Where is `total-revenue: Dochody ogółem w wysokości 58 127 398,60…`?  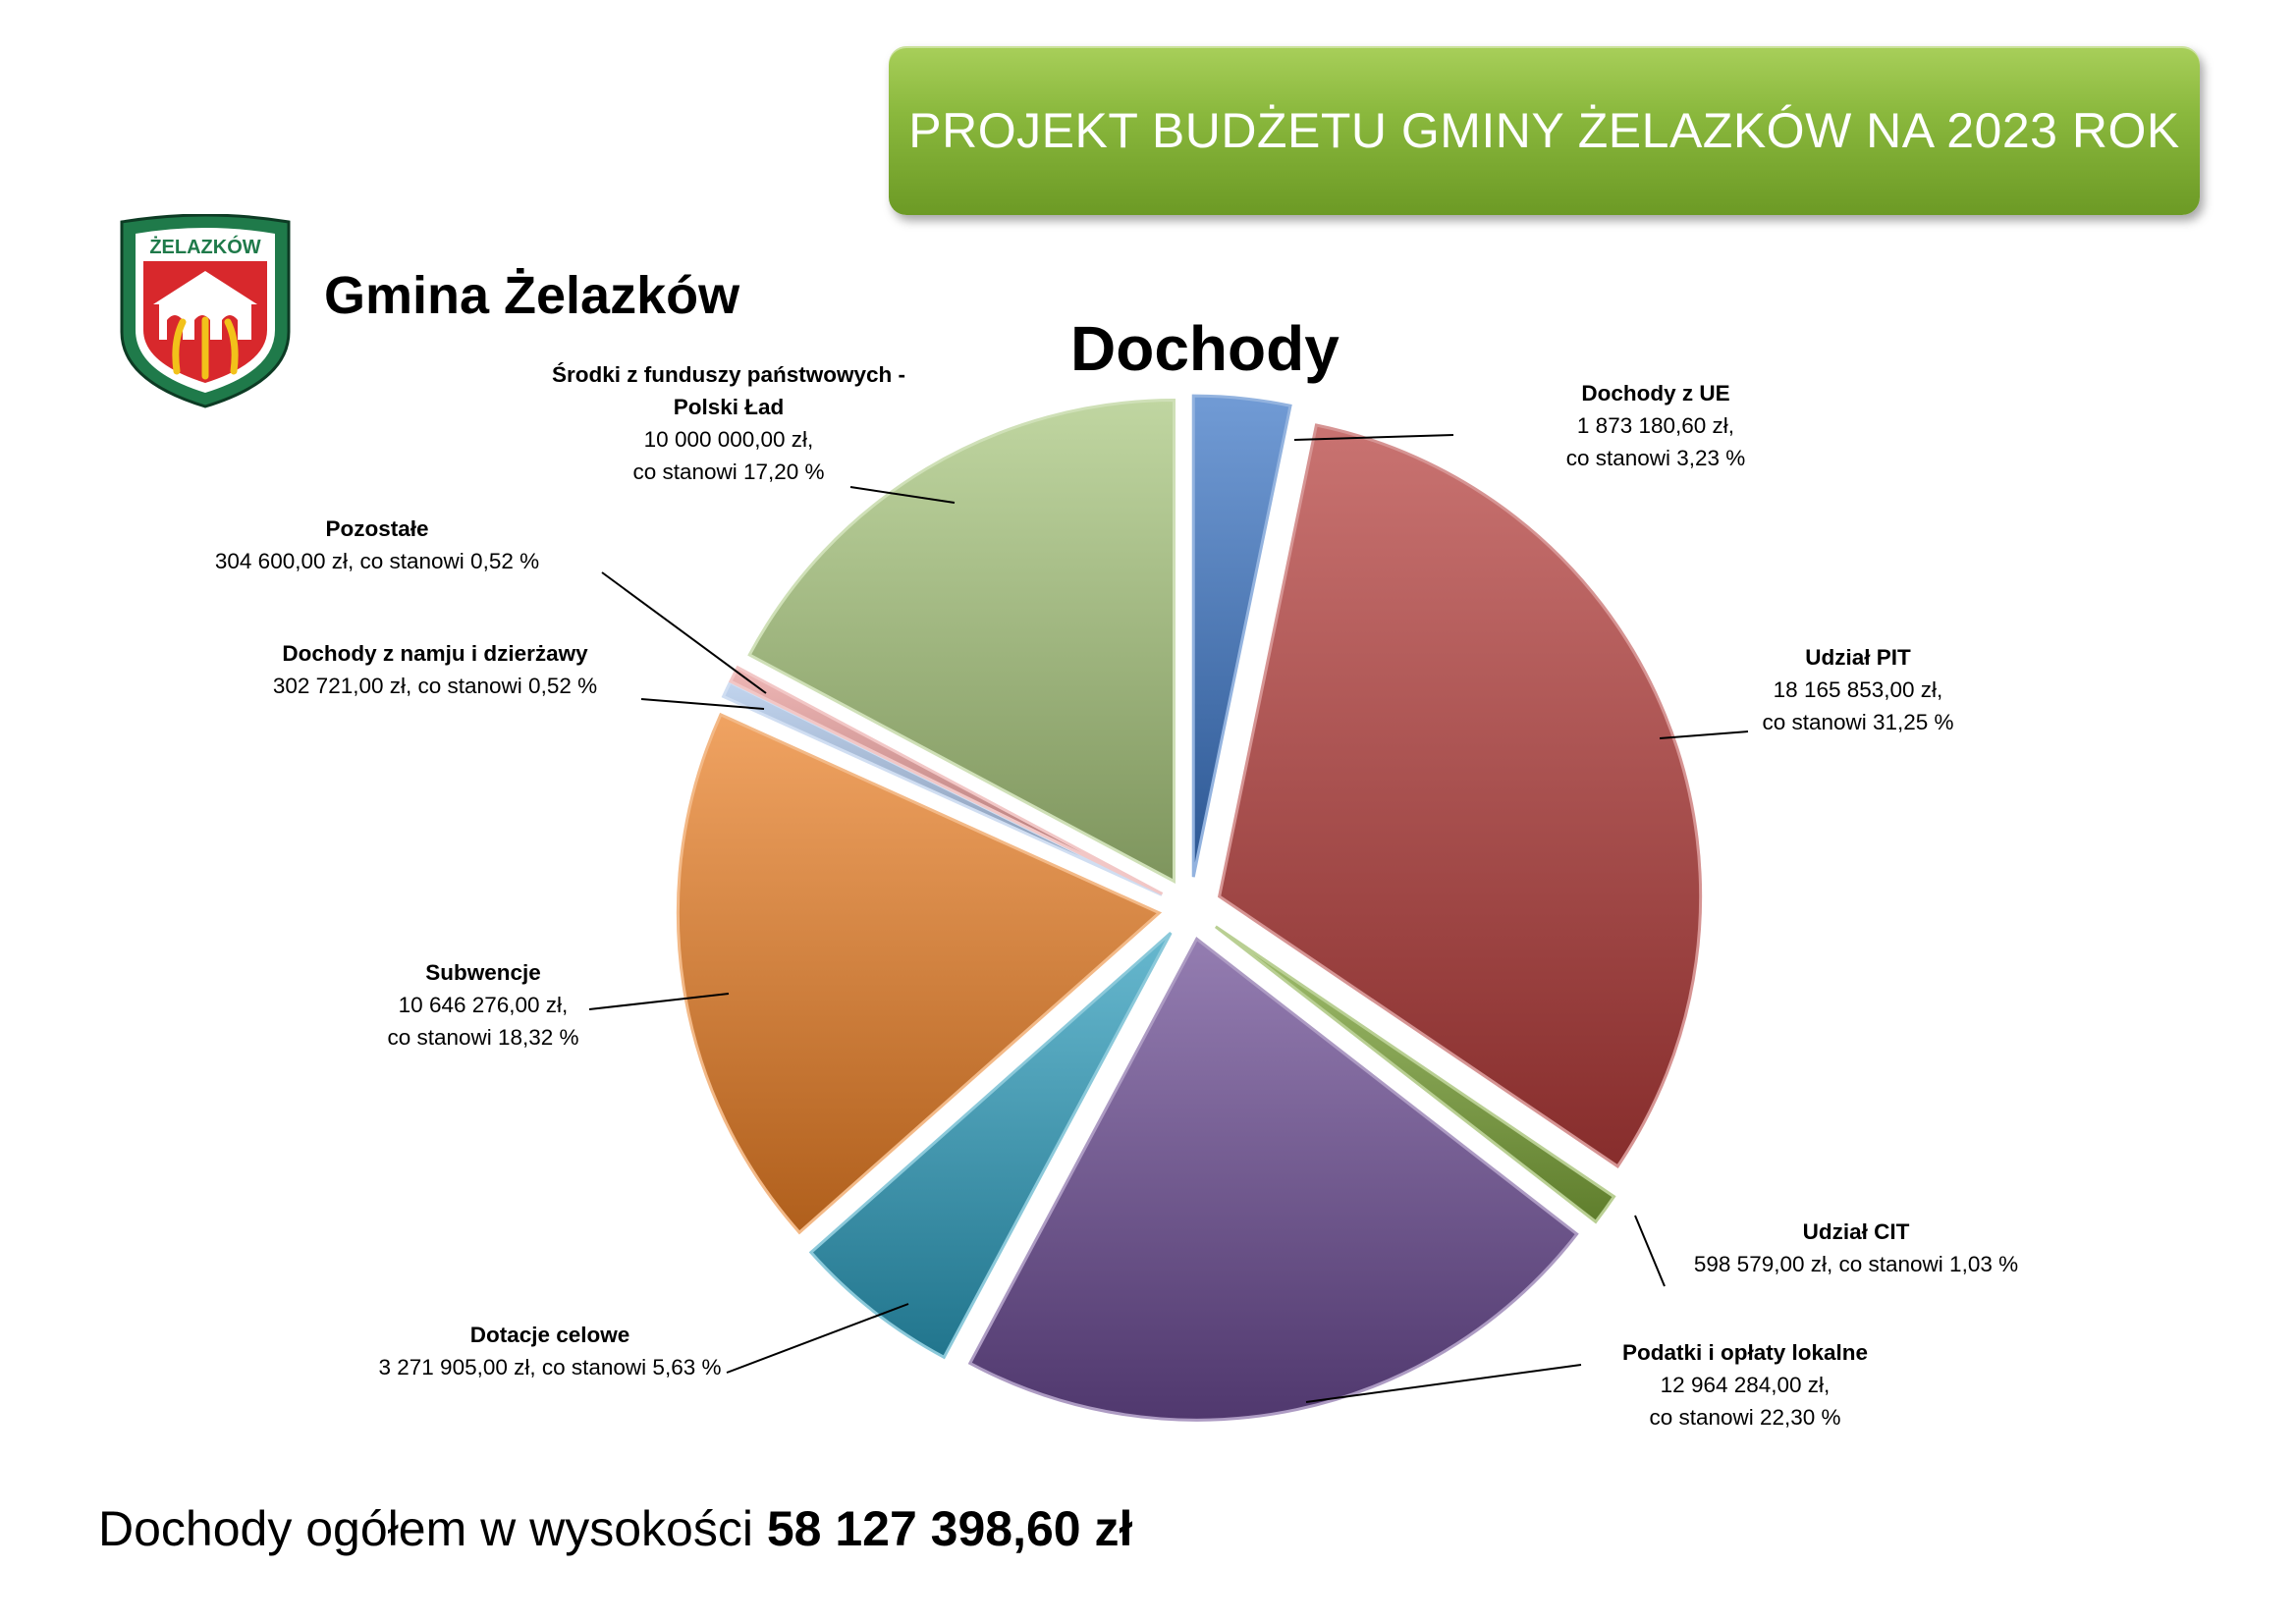
total-revenue: Dochody ogółem w wysokości 58 127 398,60… is located at coordinates (615, 1528).